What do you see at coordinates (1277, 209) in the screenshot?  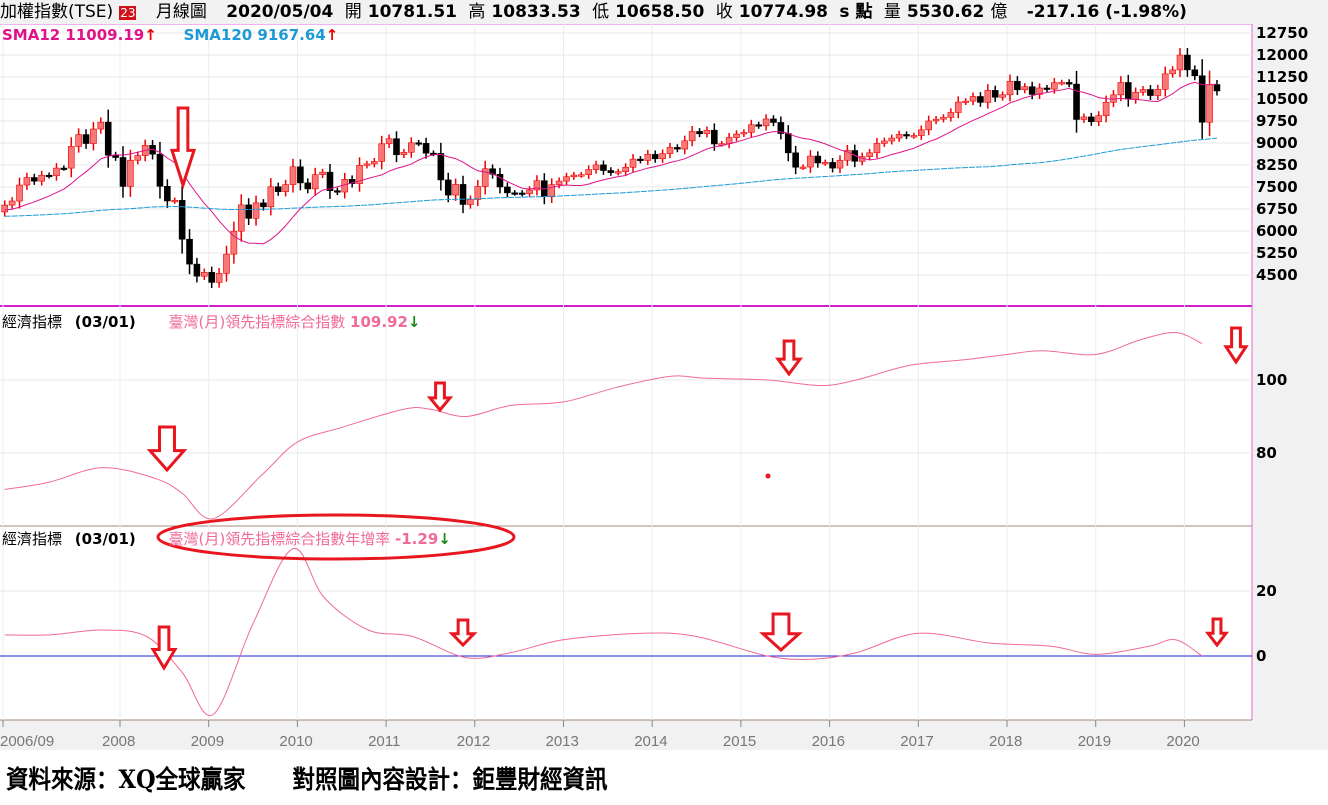 I see `y-tick-label: 6750` at bounding box center [1277, 209].